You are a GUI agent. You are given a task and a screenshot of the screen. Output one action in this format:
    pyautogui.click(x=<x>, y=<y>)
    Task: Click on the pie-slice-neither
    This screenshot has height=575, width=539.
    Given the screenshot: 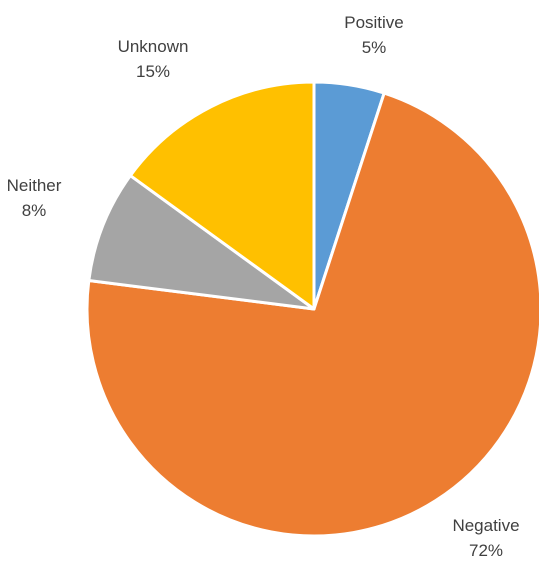 What is the action you would take?
    pyautogui.click(x=201, y=242)
    